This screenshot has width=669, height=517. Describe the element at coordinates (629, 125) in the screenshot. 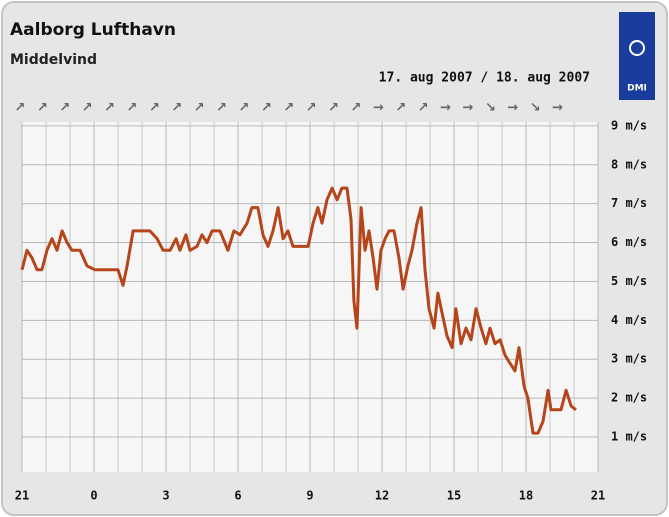

I see `y-tick-label: 9 m/s` at that location.